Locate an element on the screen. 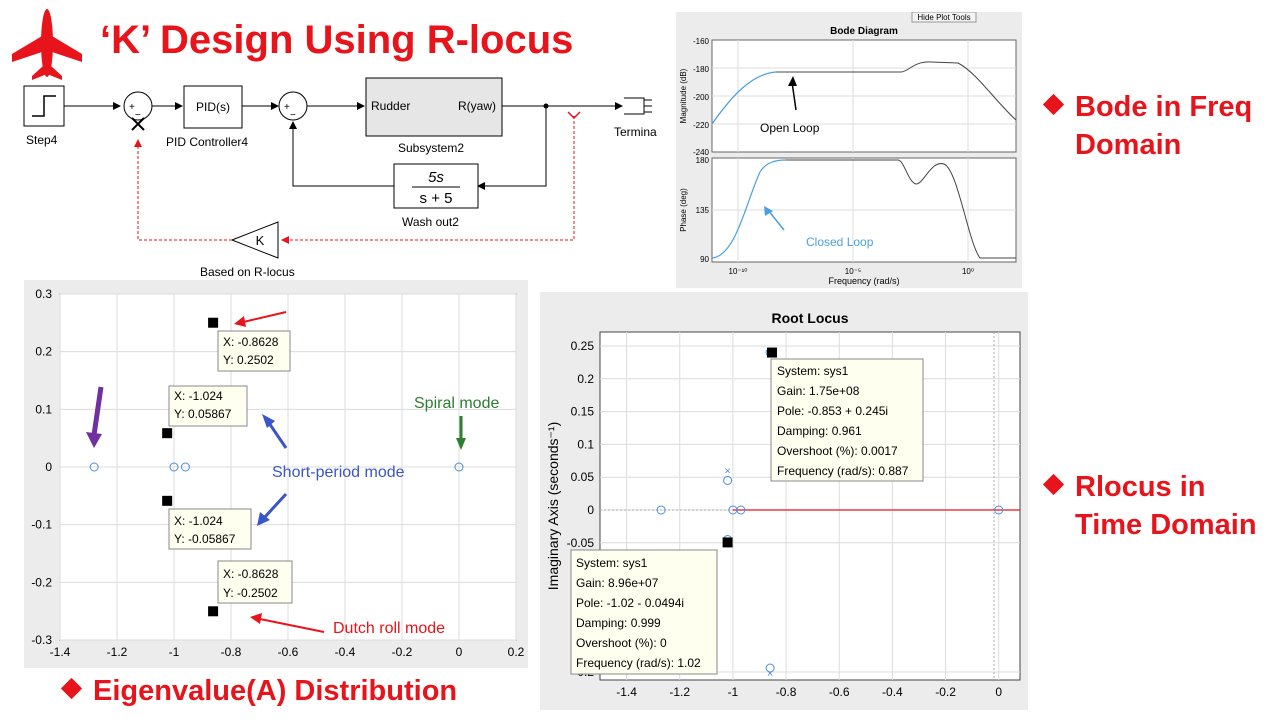 The width and height of the screenshot is (1280, 720). svg-text: Frequency (rad/s): 0.887 is located at coordinates (843, 471).